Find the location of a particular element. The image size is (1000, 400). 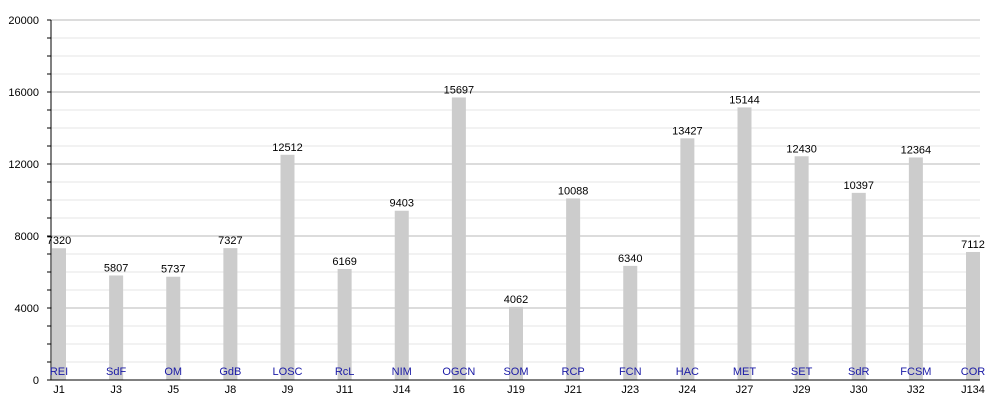

y-tick-label: 0 is located at coordinates (36, 381).